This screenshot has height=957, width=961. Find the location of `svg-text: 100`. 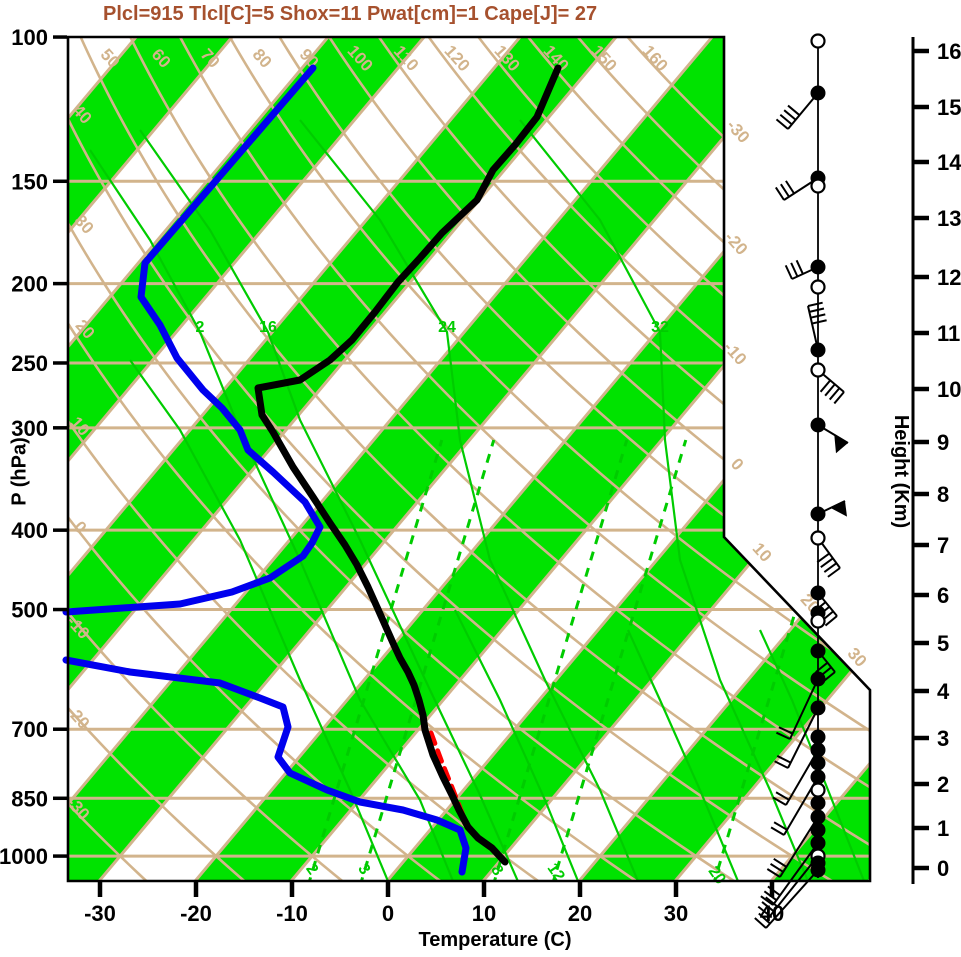

svg-text: 100 is located at coordinates (29, 37).